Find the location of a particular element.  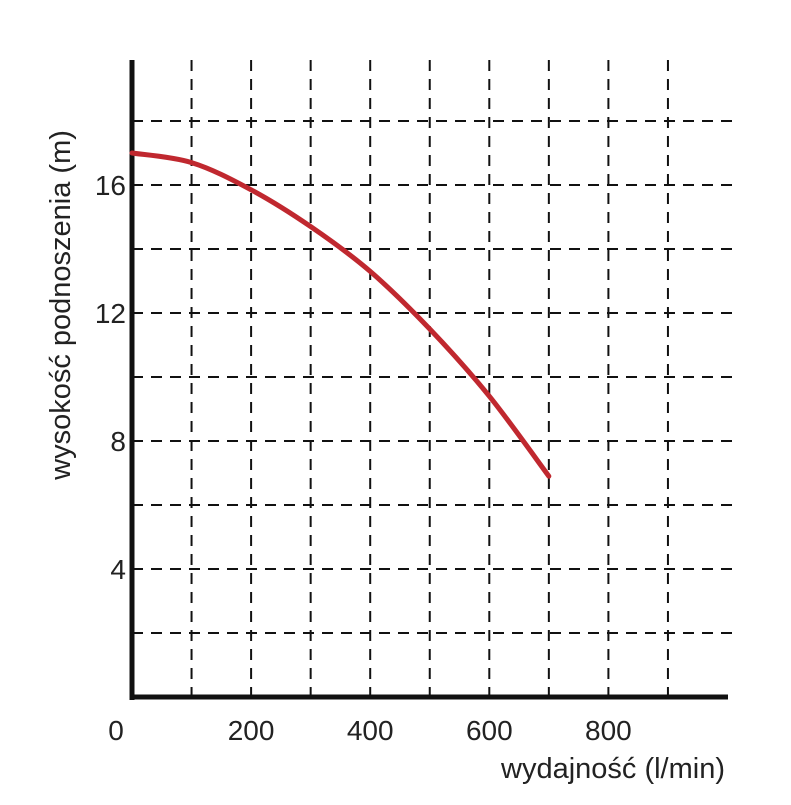

x-axis-label: wydajność (l/min) is located at coordinates (612, 769).